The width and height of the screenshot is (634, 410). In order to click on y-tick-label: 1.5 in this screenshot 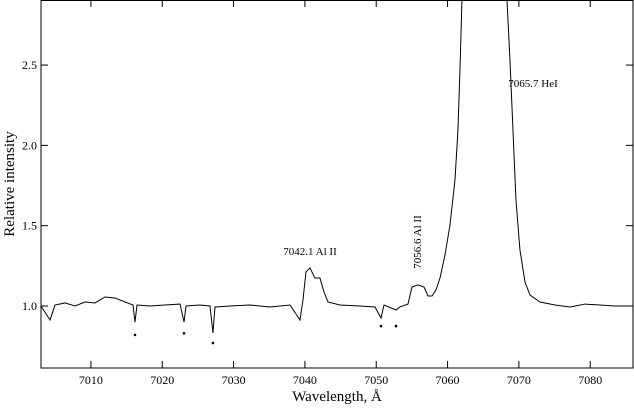, I will do `click(29, 226)`.